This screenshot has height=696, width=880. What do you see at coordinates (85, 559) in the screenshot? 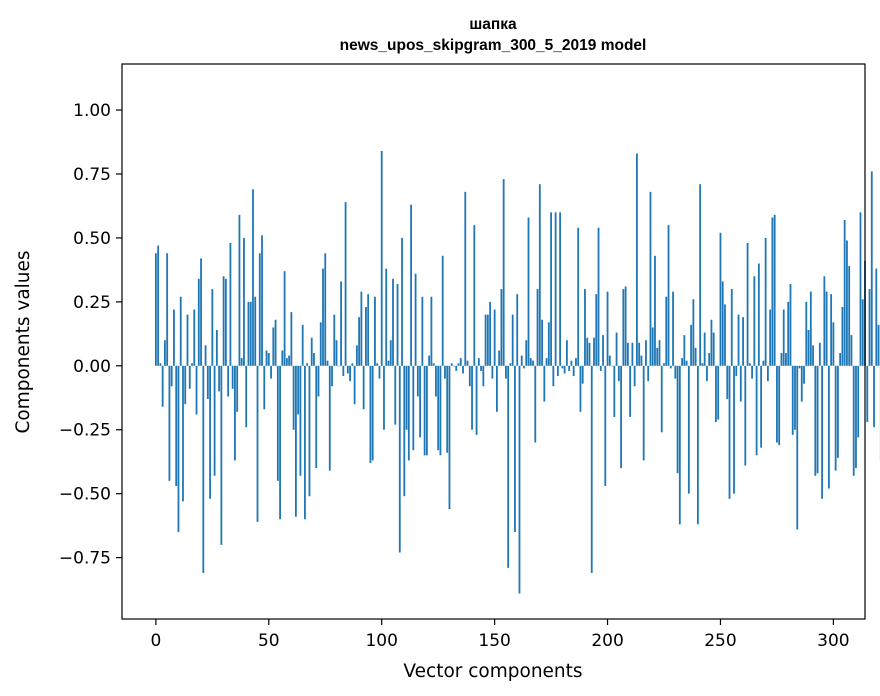
I see `y-tick-label-7: −0.75` at bounding box center [85, 559].